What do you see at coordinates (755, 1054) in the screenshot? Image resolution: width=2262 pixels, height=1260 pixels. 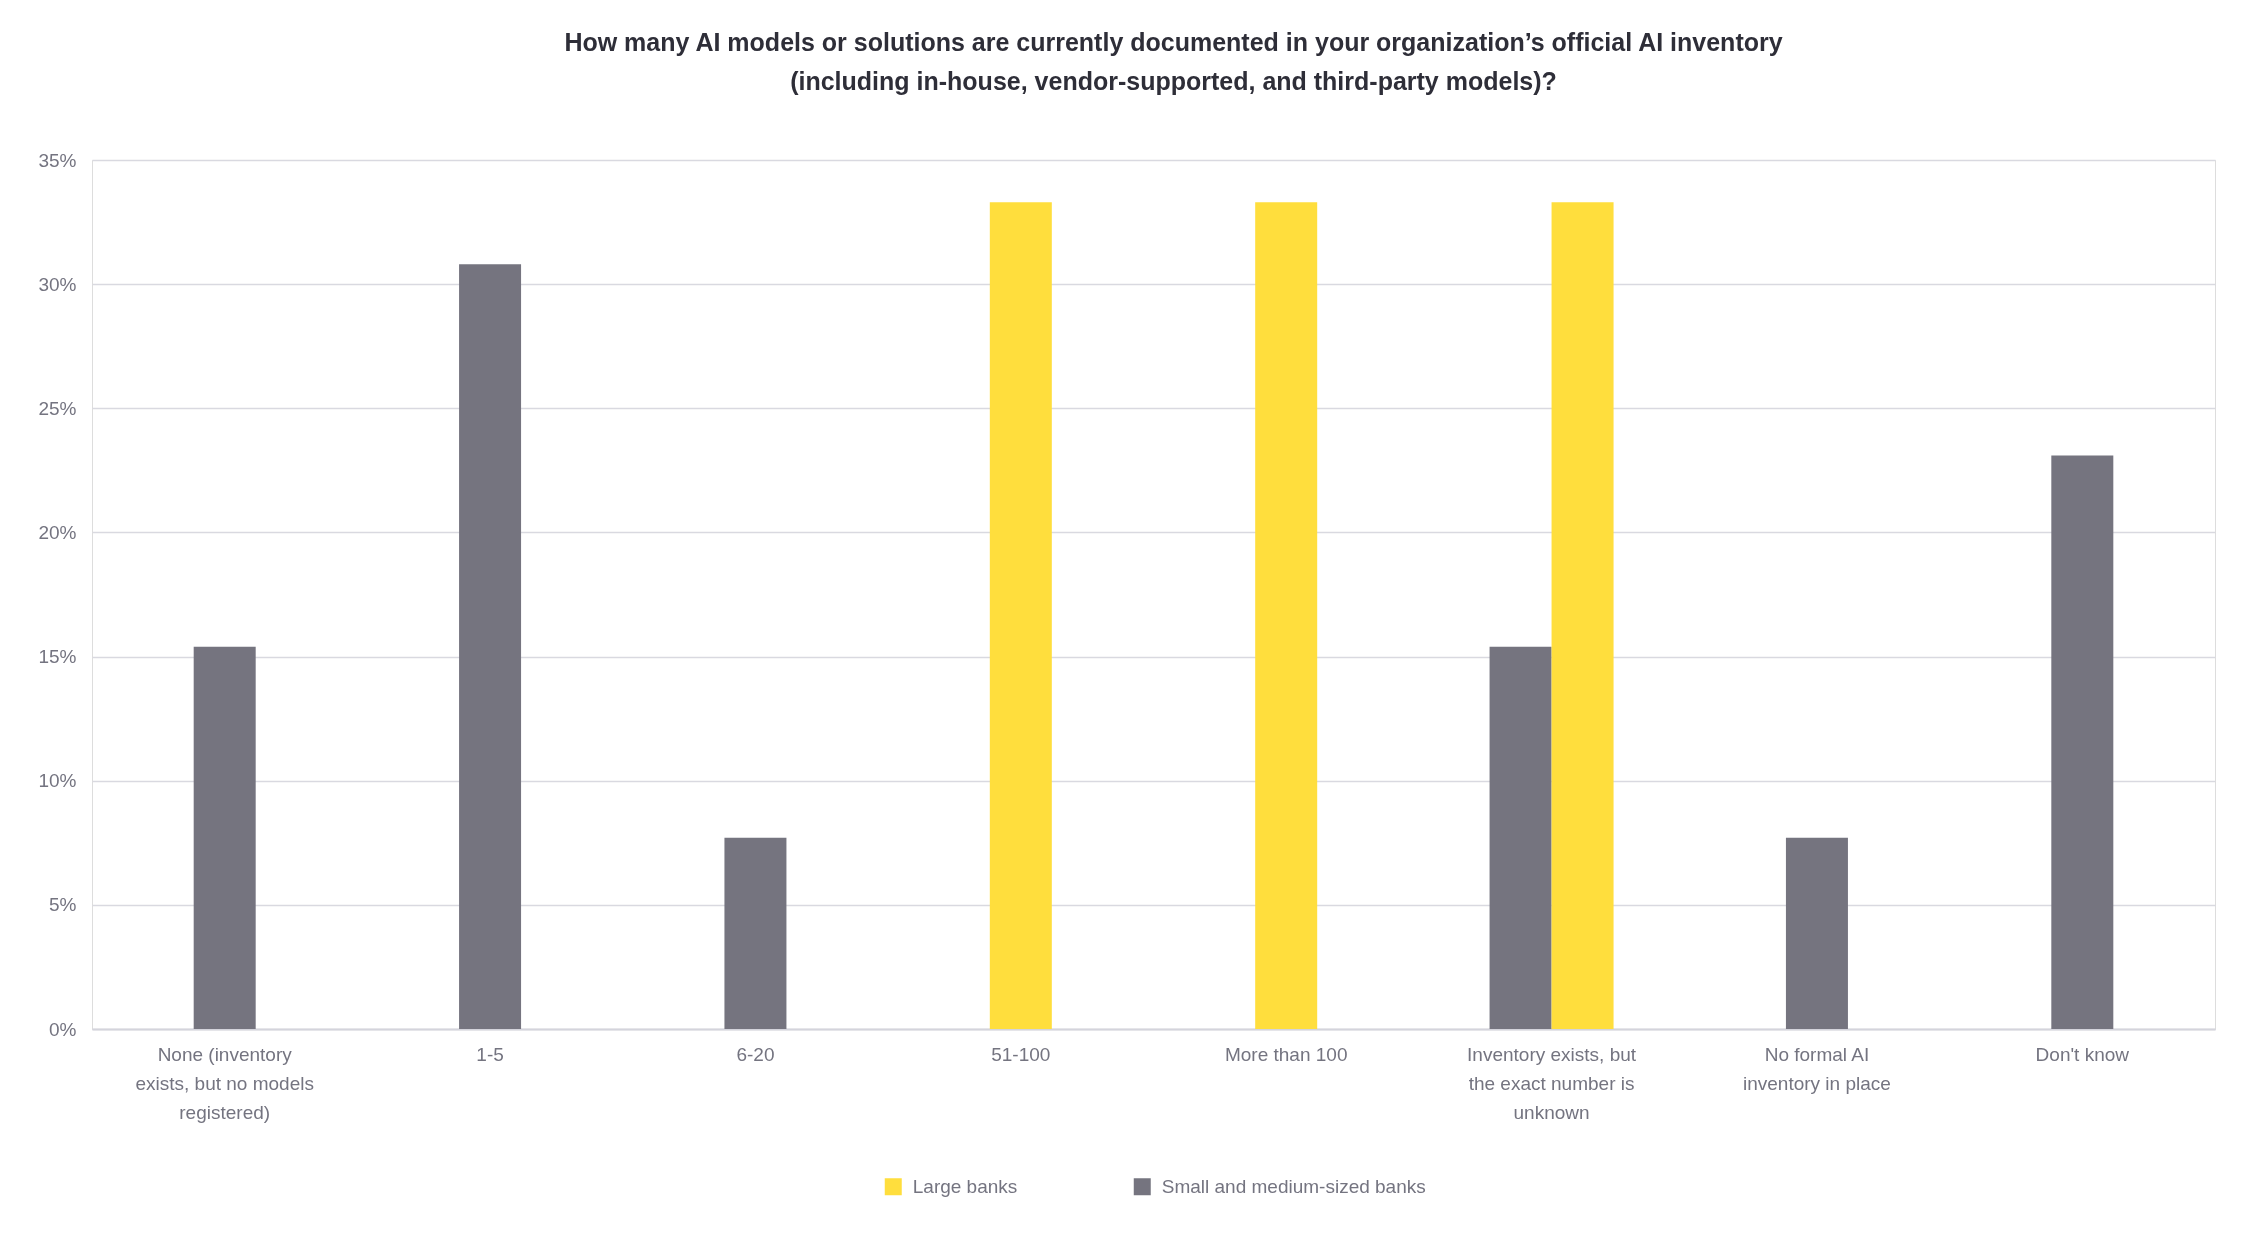 I see `x-tick-label: 6-20` at bounding box center [755, 1054].